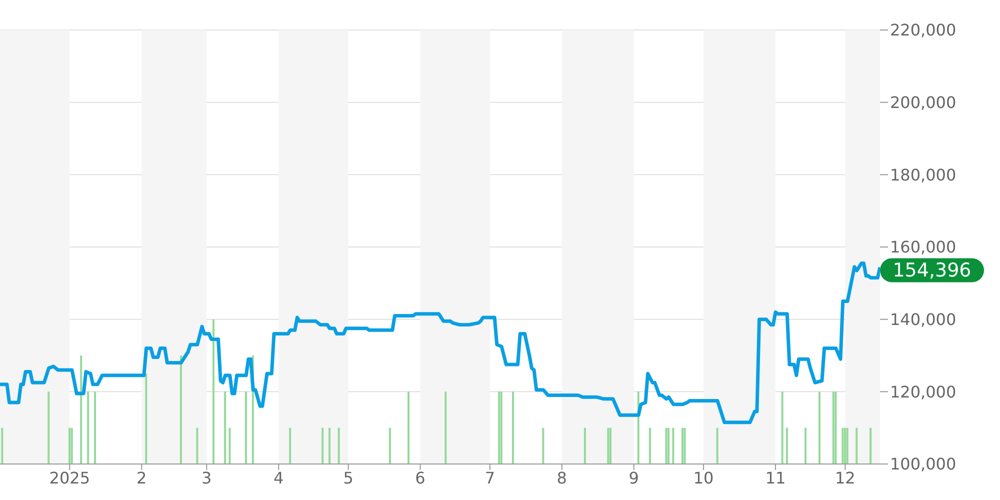  What do you see at coordinates (633, 478) in the screenshot?
I see `x-tick-label: 9` at bounding box center [633, 478].